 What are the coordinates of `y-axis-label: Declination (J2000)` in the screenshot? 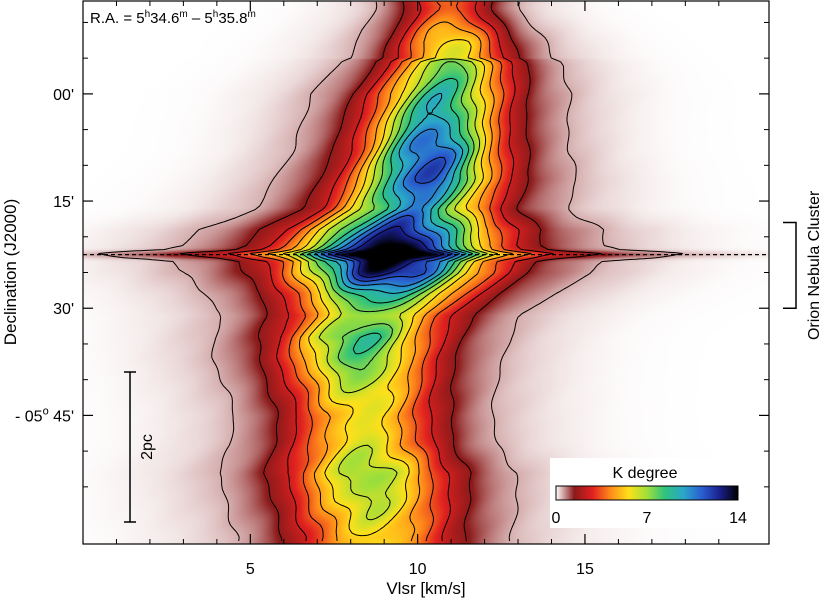 It's located at (10, 272).